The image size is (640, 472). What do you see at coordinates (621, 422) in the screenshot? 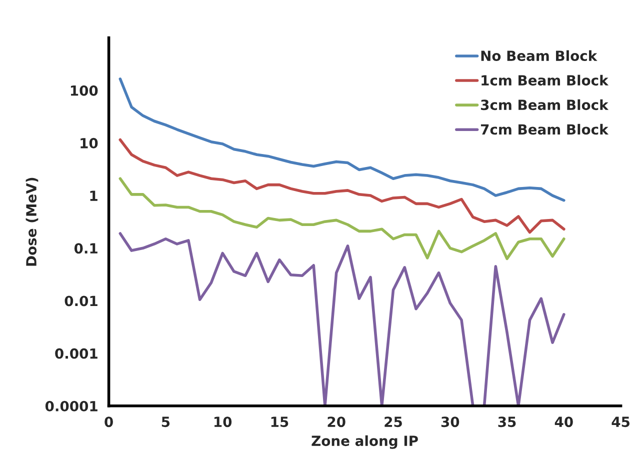
I see `x-tick-label: 45` at bounding box center [621, 422].